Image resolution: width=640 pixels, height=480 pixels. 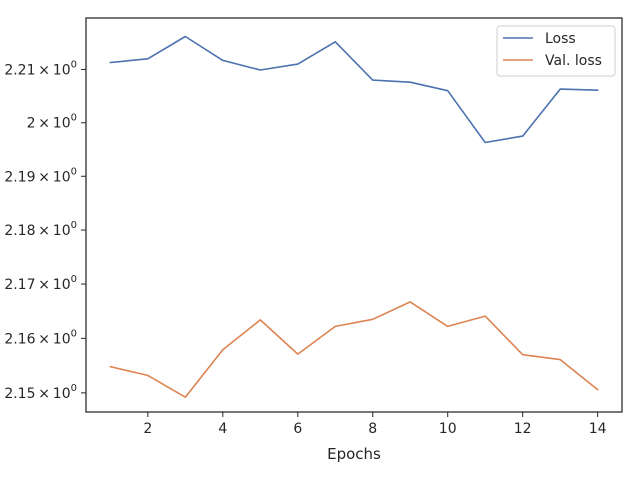 I want to click on y-tick-label: 2.19 × 100, so click(x=40, y=175).